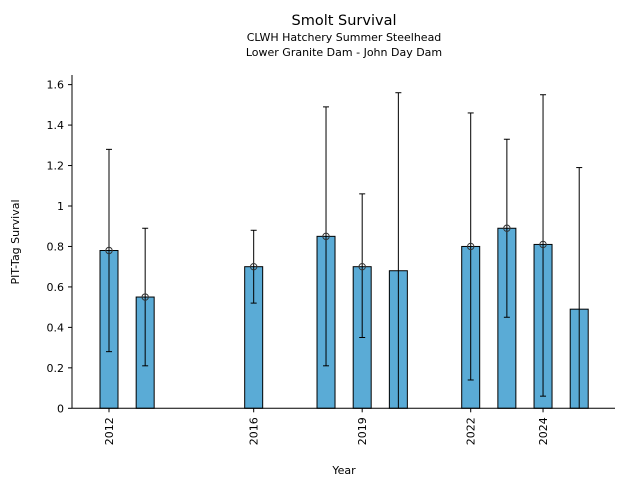 This screenshot has width=640, height=480. I want to click on x-tick-label: 2022, so click(471, 431).